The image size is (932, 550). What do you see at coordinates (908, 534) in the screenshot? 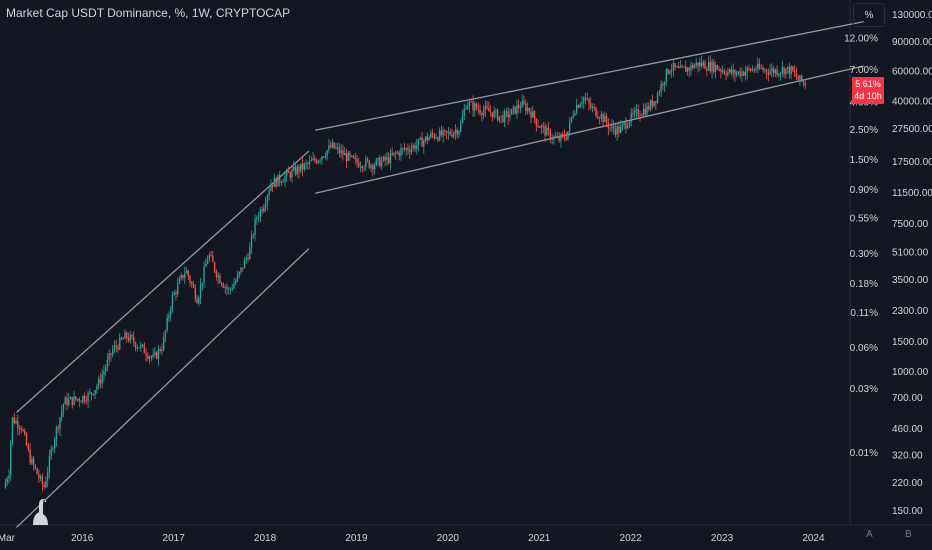
I see `log-scale-button: B` at bounding box center [908, 534].